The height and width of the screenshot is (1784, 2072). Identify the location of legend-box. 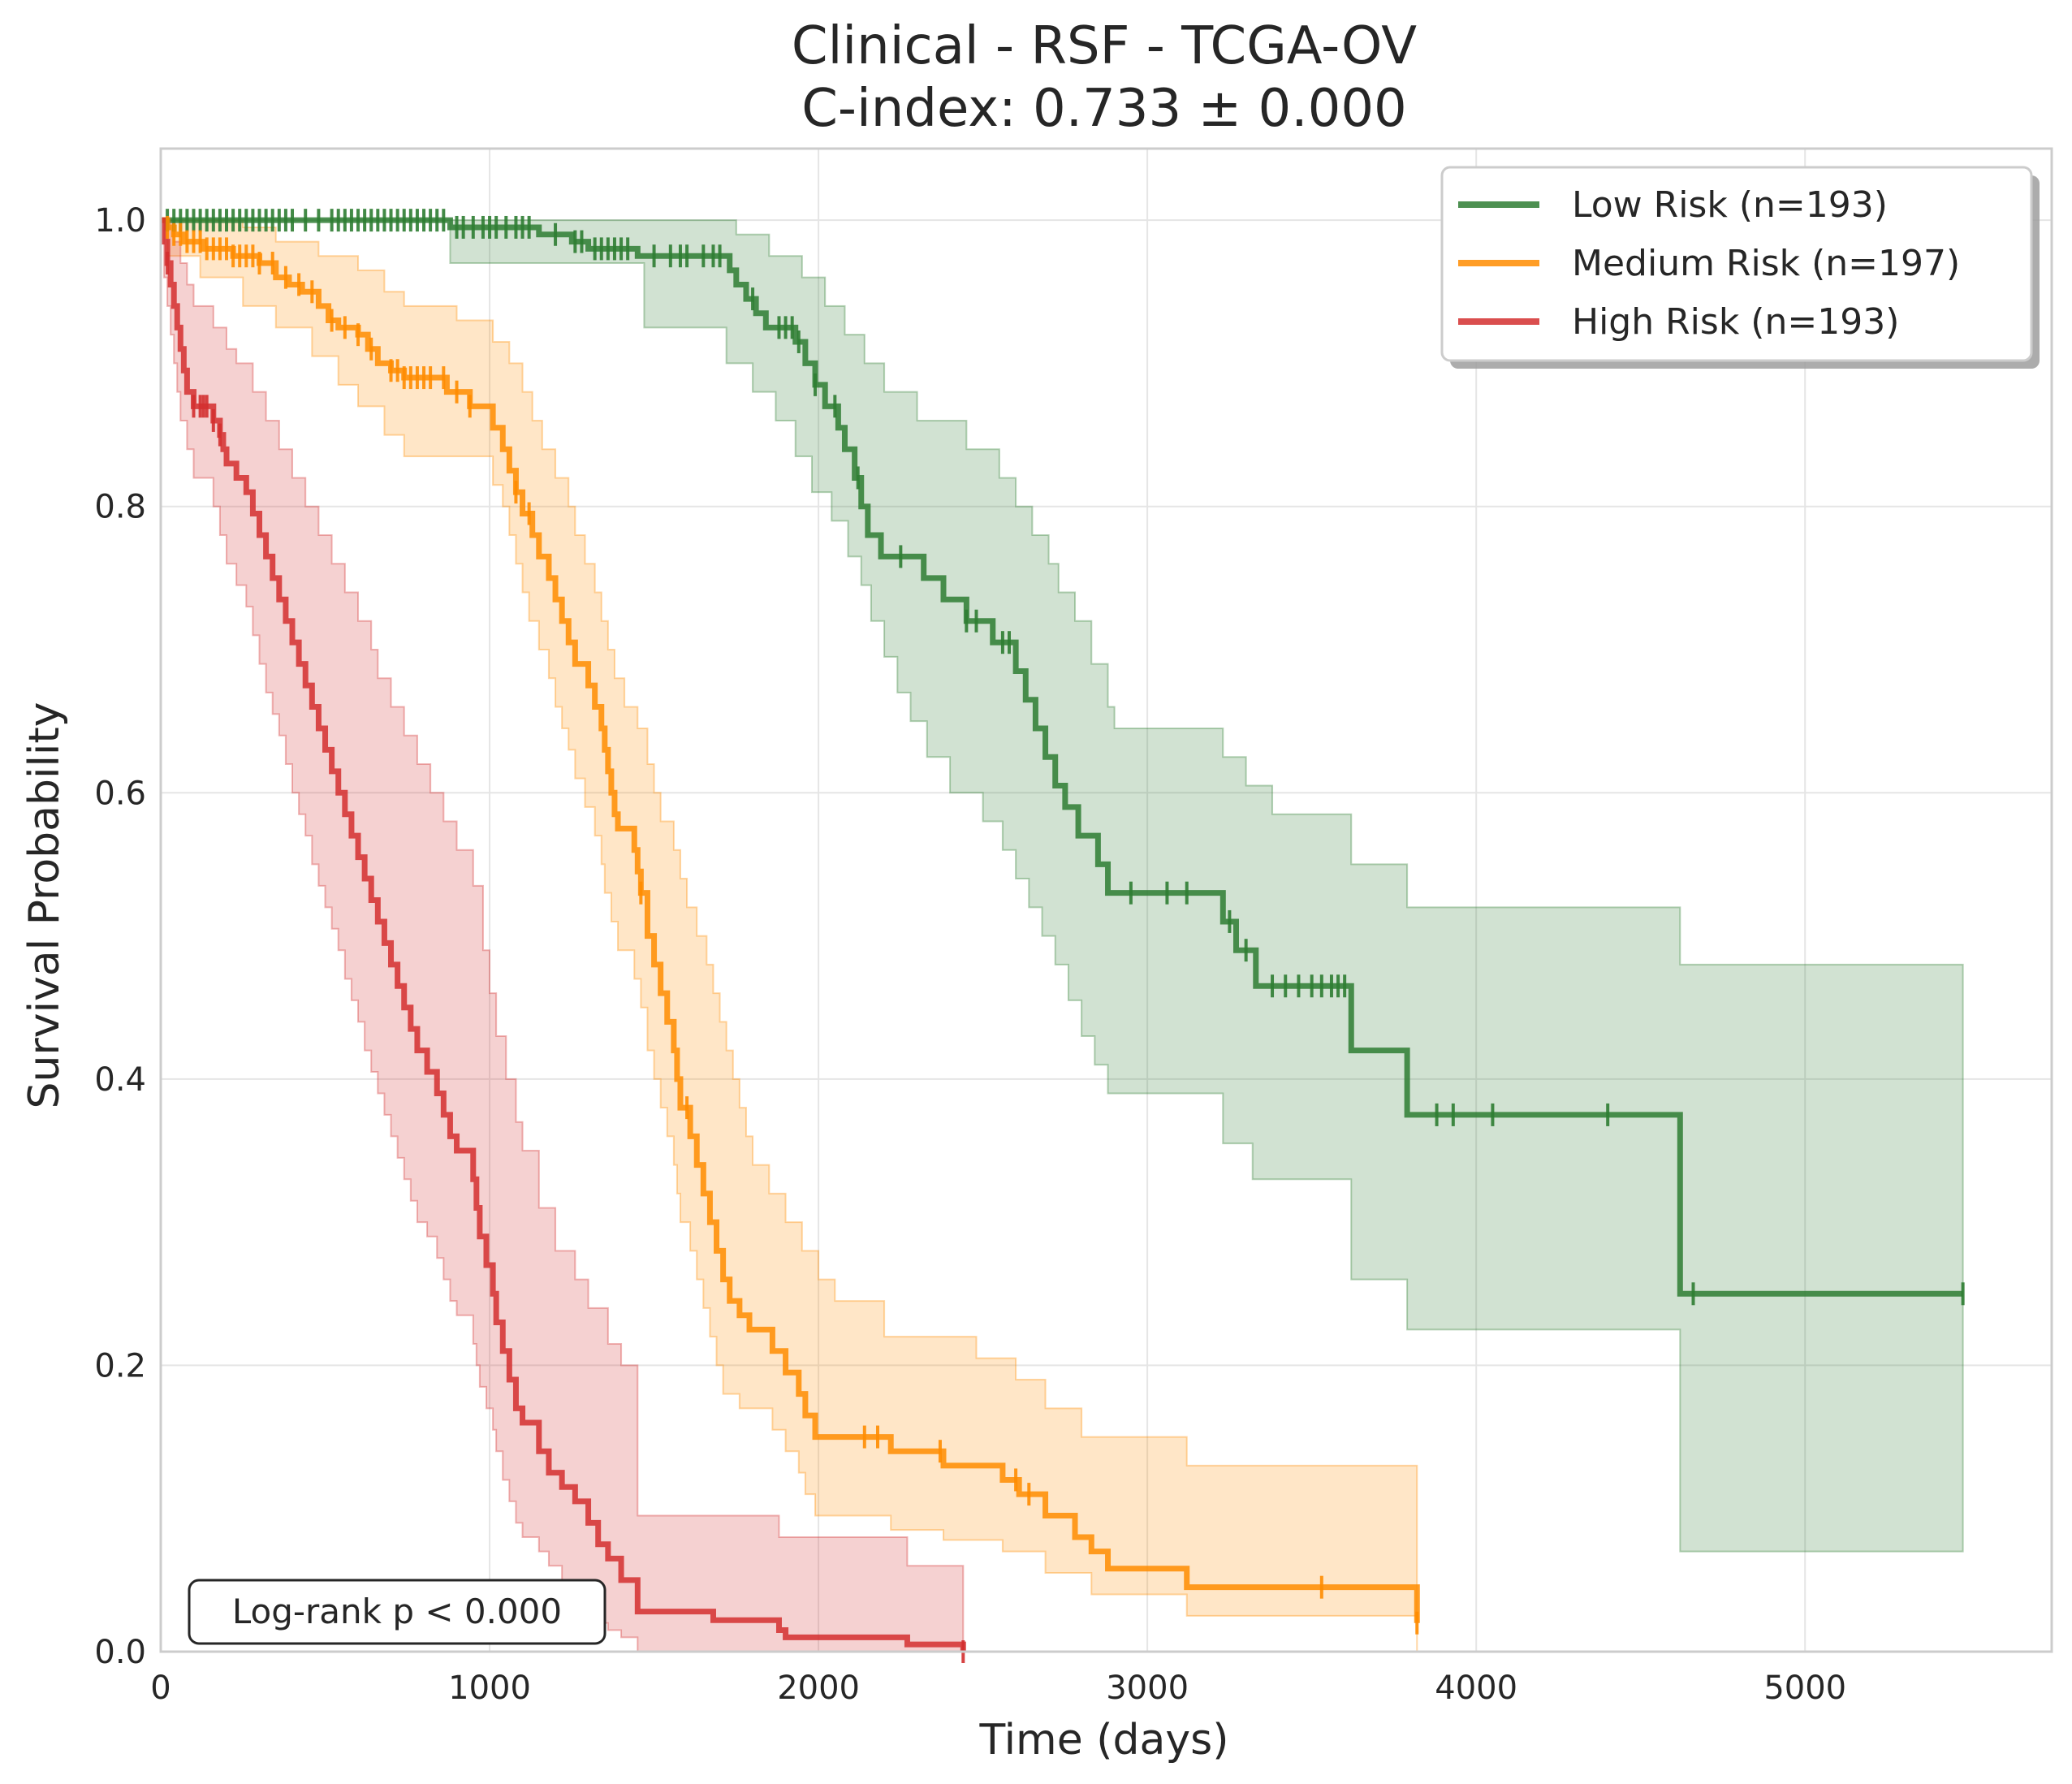
(1736, 264).